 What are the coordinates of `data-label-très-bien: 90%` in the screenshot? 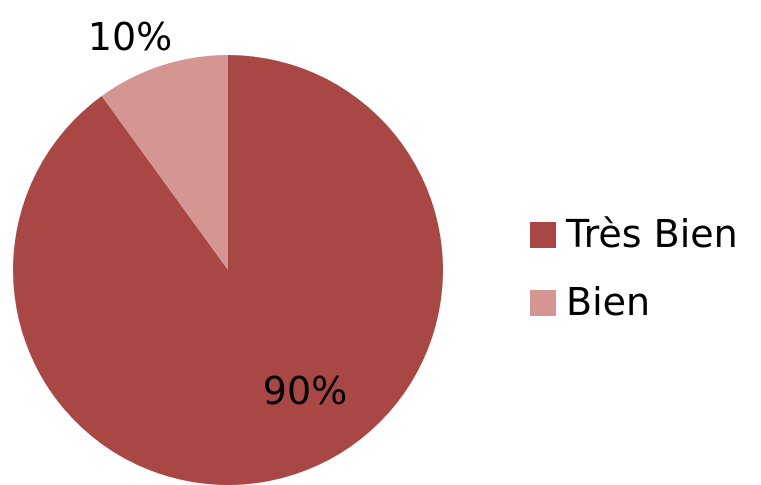 It's located at (305, 391).